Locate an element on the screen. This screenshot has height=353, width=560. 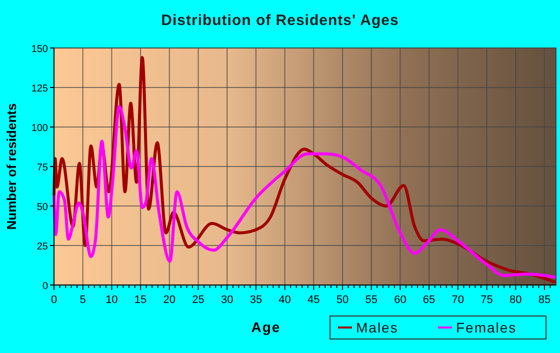
x-tick-label: 50 is located at coordinates (342, 300).